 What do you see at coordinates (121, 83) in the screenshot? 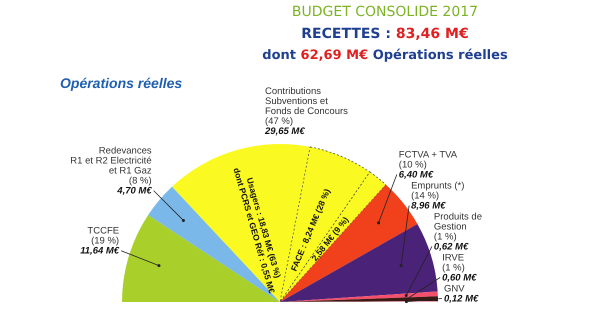
I see `text: Opérations réelles` at bounding box center [121, 83].